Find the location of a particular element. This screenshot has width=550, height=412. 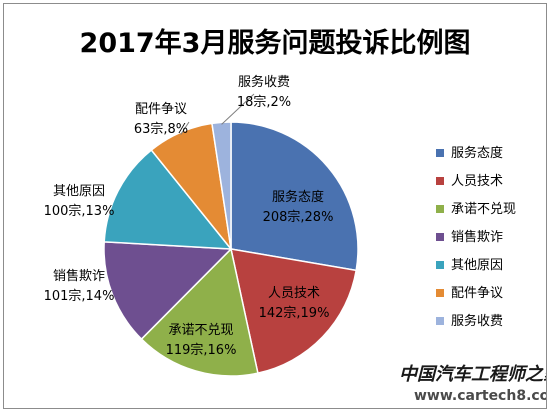

leader-line-配件争议 is located at coordinates (185, 128).